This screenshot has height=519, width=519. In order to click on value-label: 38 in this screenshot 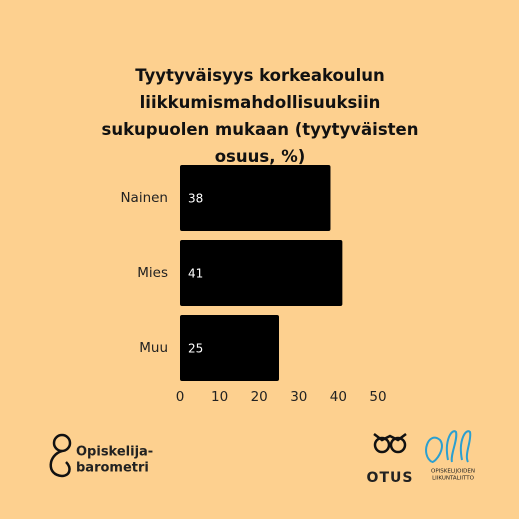, I will do `click(195, 199)`.